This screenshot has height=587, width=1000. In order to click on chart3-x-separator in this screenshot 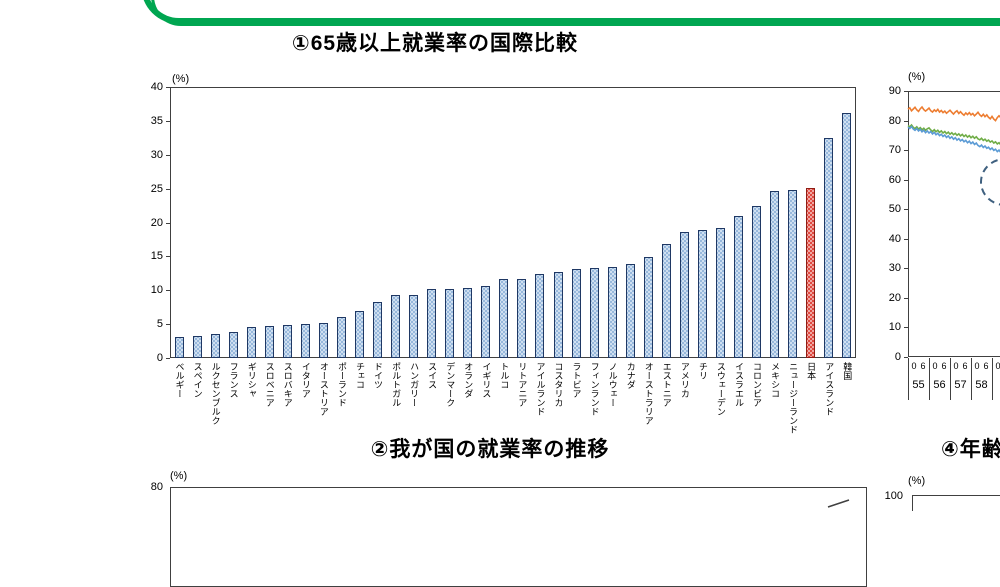, I will do `click(971, 379)`.